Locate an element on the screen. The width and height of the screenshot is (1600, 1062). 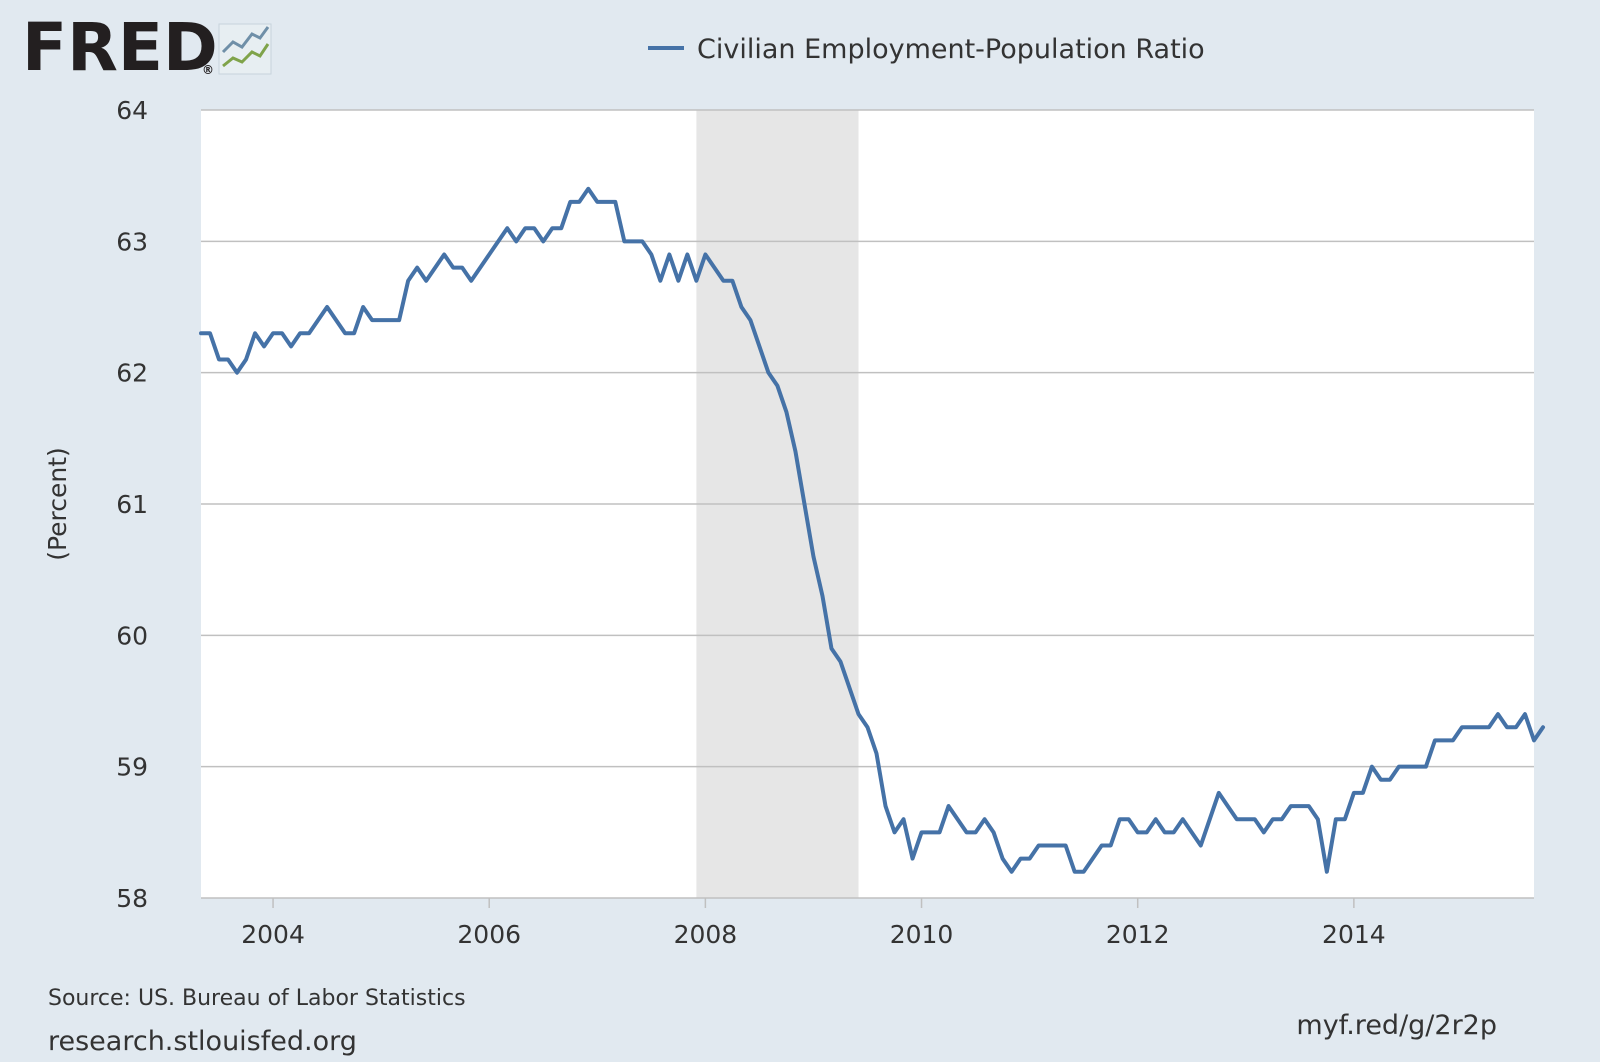
x-tick-label-2012: 2012 is located at coordinates (1138, 934).